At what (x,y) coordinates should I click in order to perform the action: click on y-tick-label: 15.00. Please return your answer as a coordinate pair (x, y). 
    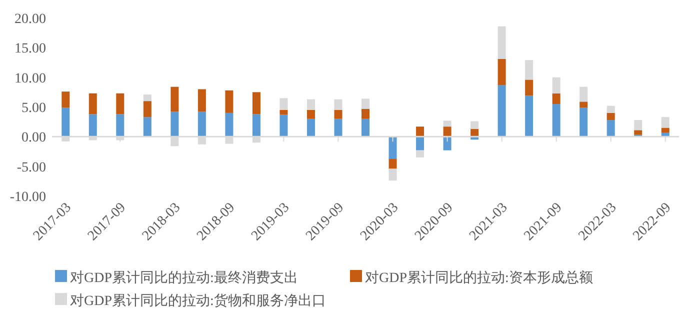
    Looking at the image, I should click on (30, 49).